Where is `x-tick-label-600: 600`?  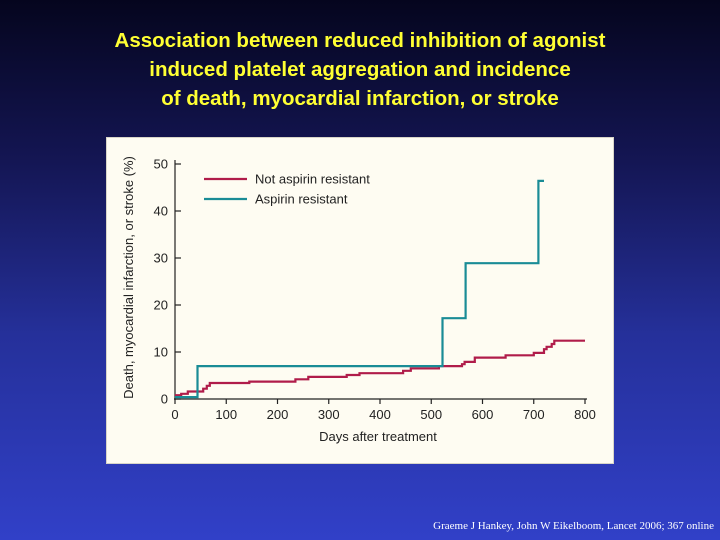
x-tick-label-600: 600 is located at coordinates (483, 414).